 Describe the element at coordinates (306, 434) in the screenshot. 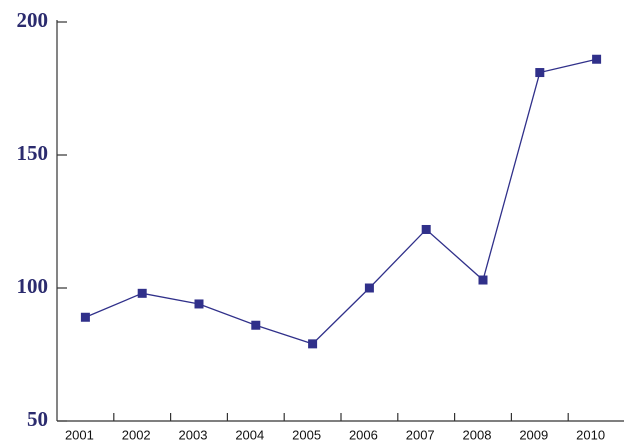

I see `x-tick-label: 2005` at that location.